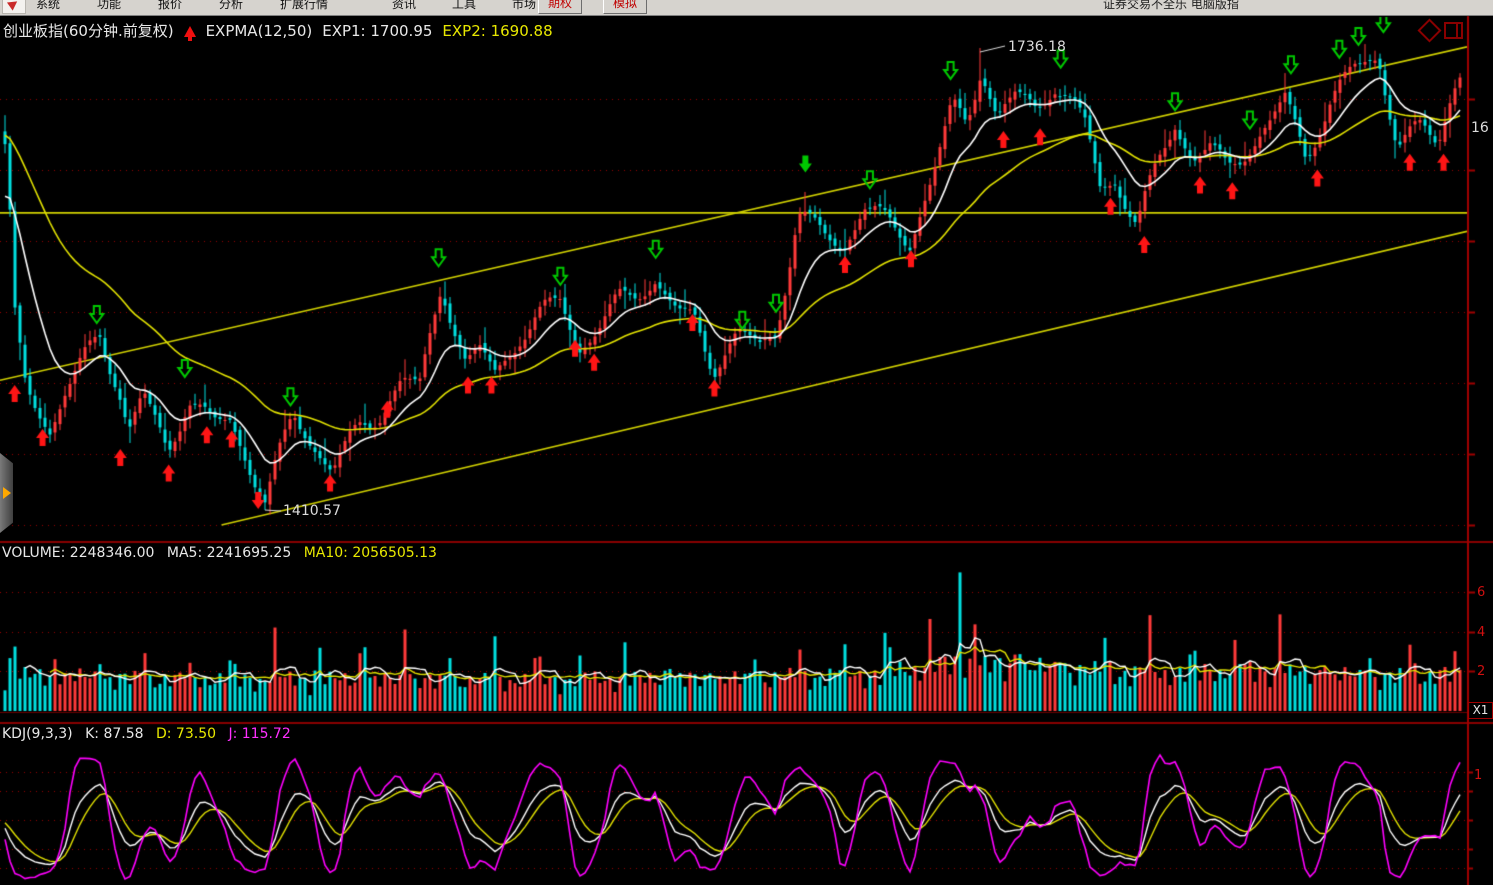 Image resolution: width=1493 pixels, height=885 pixels. What do you see at coordinates (186, 734) in the screenshot?
I see `kdj-d-value: D: 73.50` at bounding box center [186, 734].